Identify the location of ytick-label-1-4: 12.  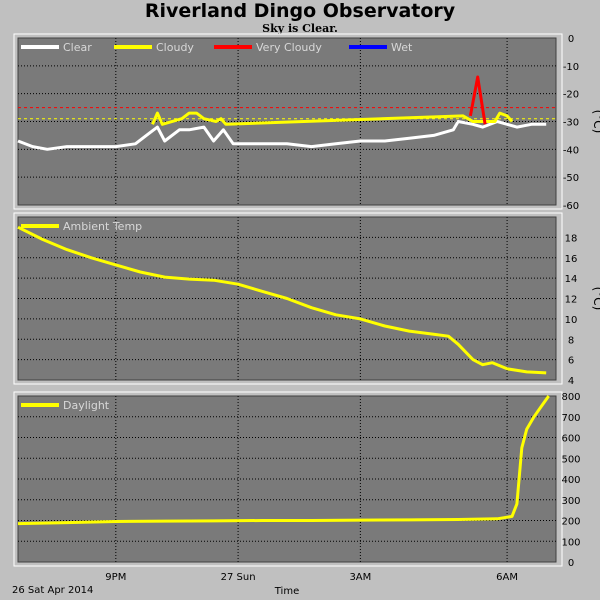
(571, 300).